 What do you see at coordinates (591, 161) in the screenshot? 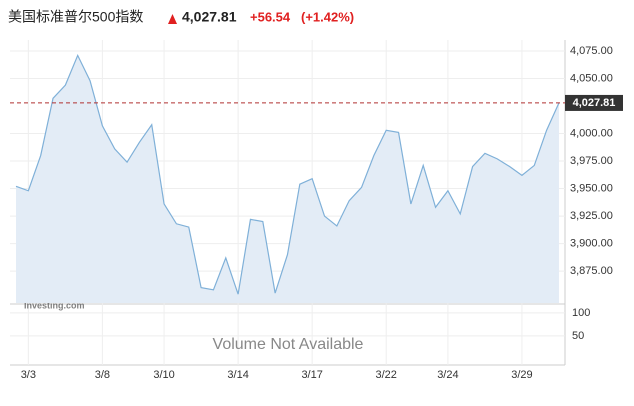
I see `y-tick-label: 3,975.00` at bounding box center [591, 161].